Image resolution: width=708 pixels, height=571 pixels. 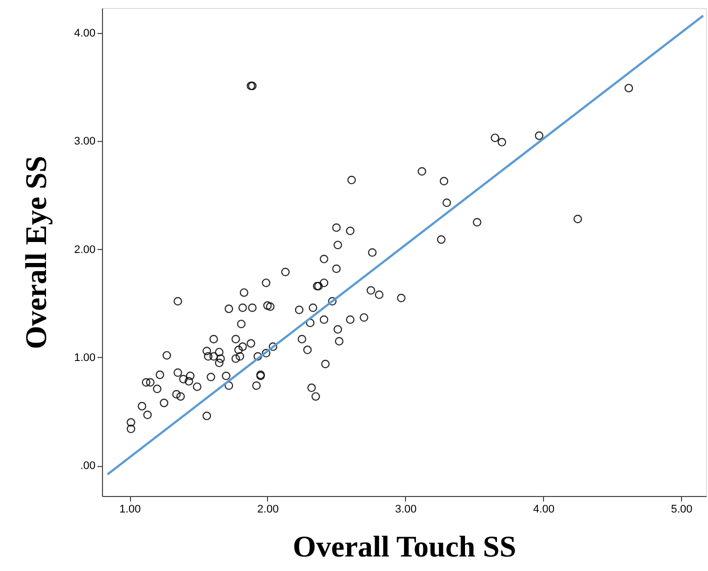 What do you see at coordinates (88, 466) in the screenshot?
I see `y-tick-label: .00` at bounding box center [88, 466].